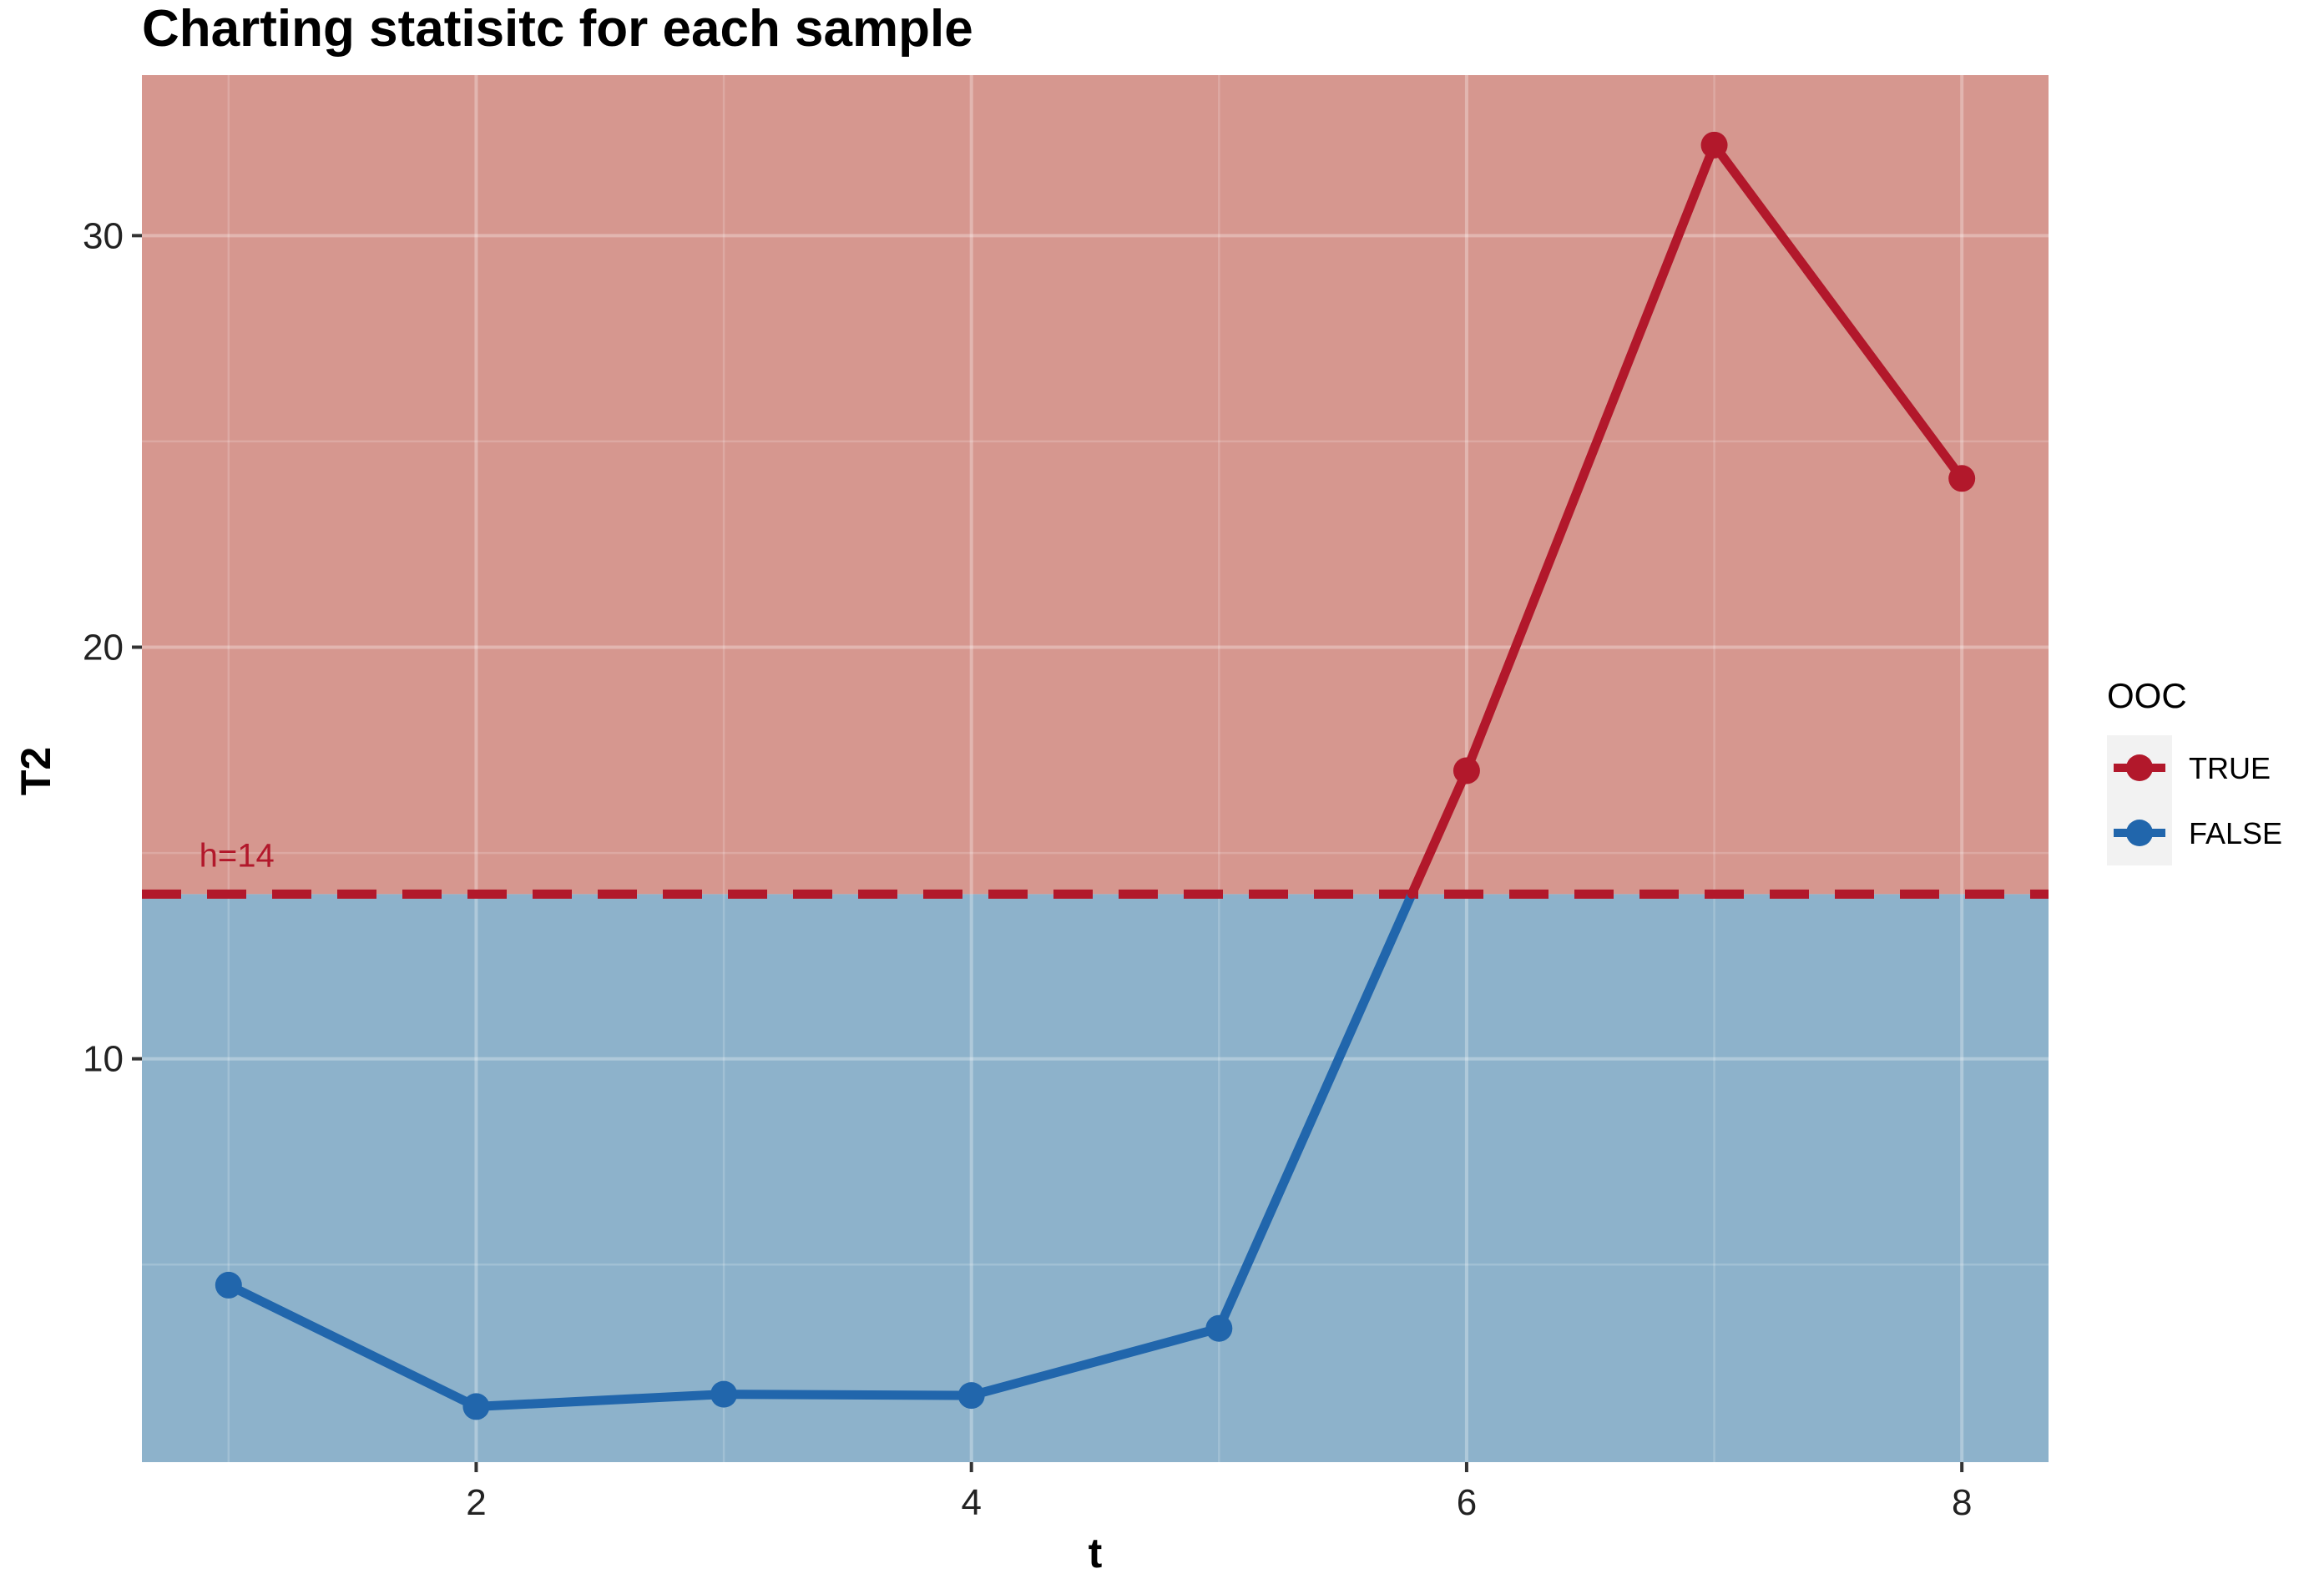  I want to click on legend-label: TRUE, so click(2230, 768).